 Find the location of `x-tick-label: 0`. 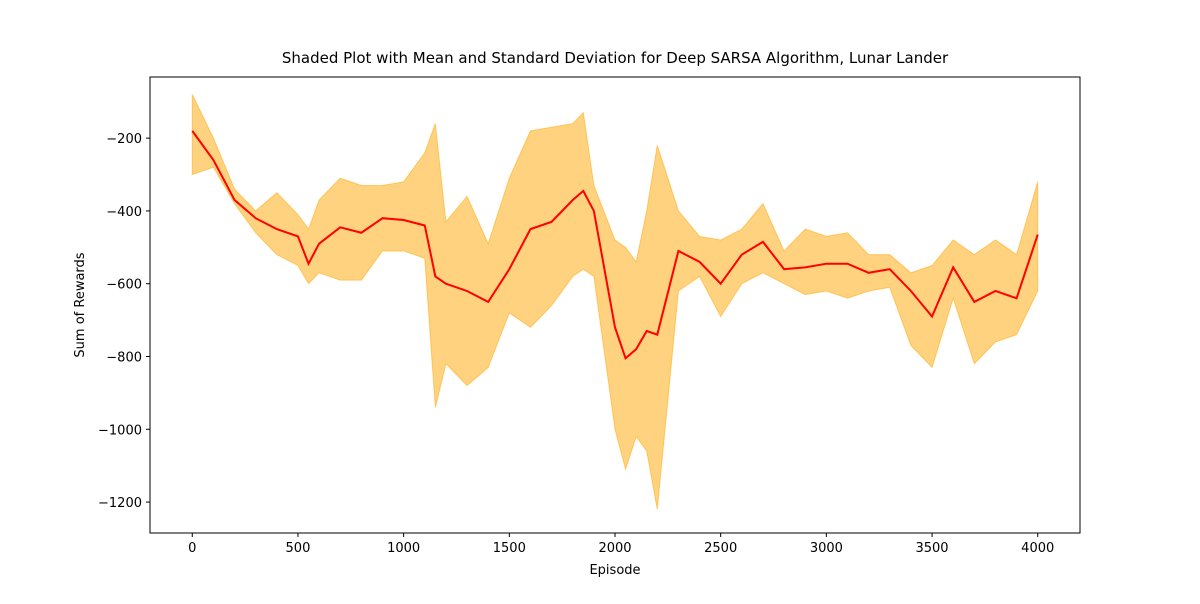

x-tick-label: 0 is located at coordinates (192, 548).